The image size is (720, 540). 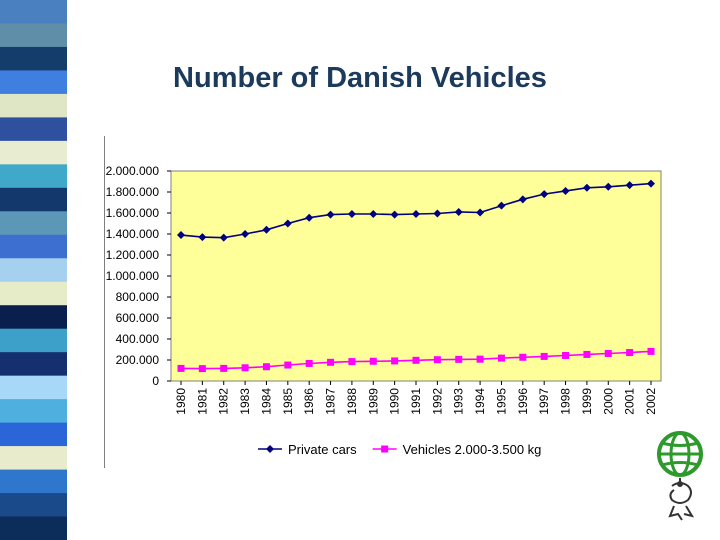 What do you see at coordinates (133, 276) in the screenshot?
I see `y-tick-label: 1.000.000` at bounding box center [133, 276].